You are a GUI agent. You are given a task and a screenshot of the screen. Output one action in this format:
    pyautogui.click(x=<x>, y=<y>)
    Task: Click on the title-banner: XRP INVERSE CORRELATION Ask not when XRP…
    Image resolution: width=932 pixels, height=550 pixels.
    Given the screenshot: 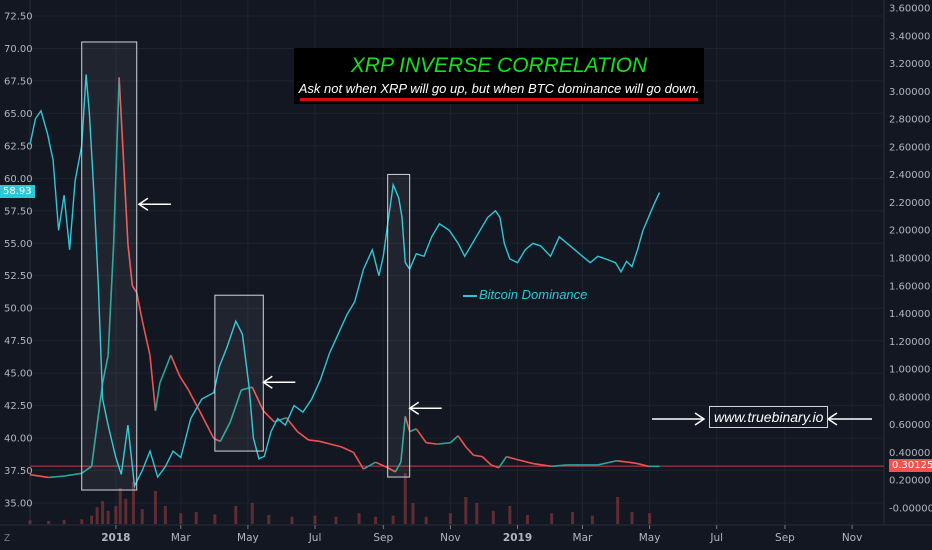 What is the action you would take?
    pyautogui.click(x=499, y=76)
    